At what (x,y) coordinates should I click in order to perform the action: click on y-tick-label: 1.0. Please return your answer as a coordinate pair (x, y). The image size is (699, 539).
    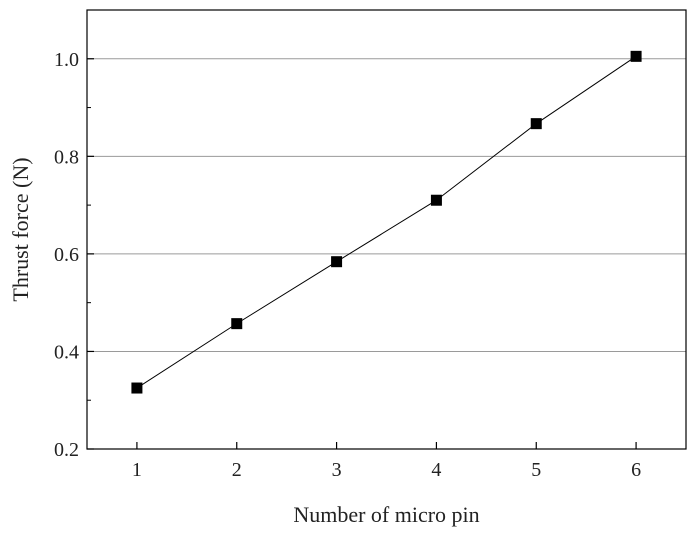
    Looking at the image, I should click on (66, 60).